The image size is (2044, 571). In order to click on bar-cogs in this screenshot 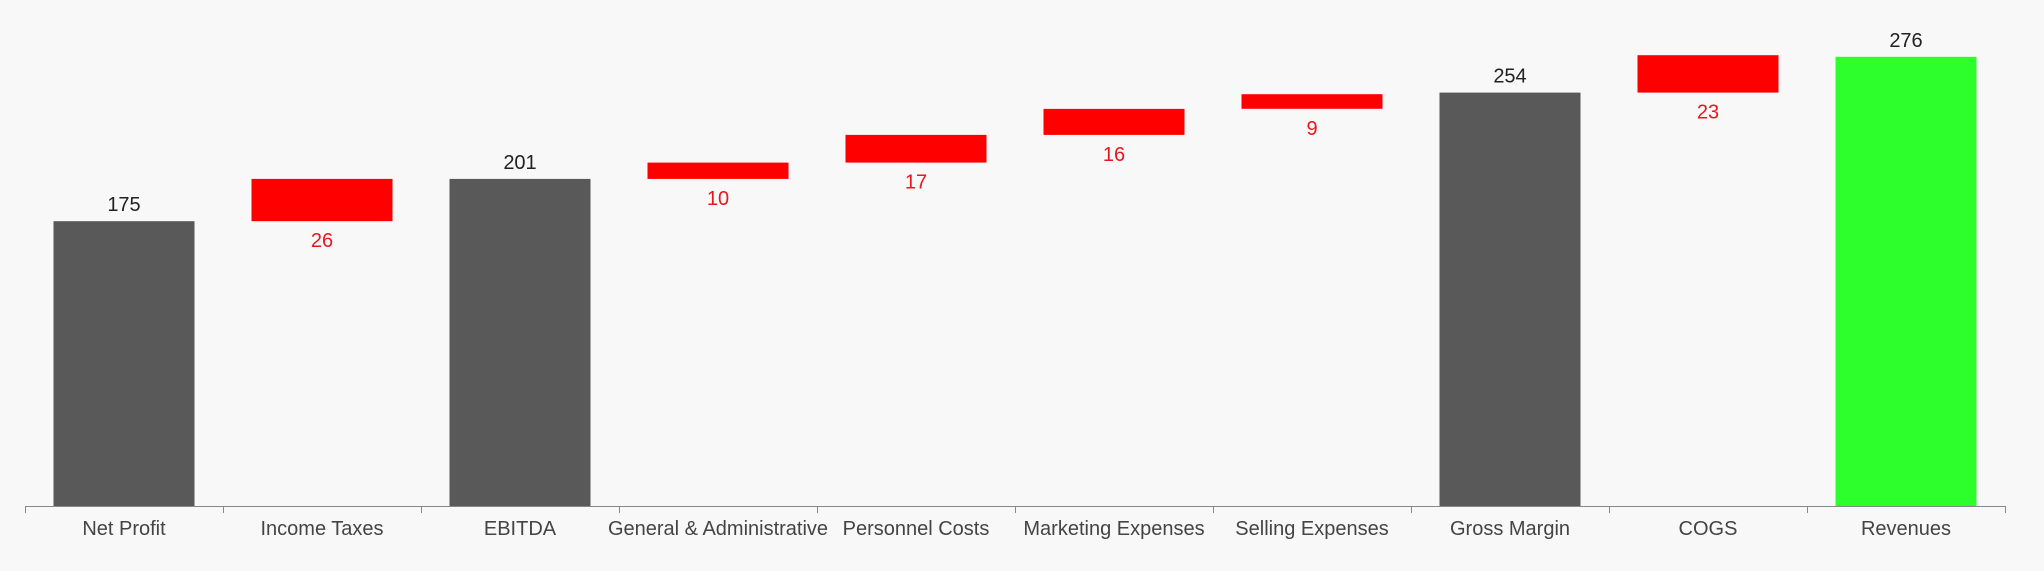, I will do `click(1708, 74)`.